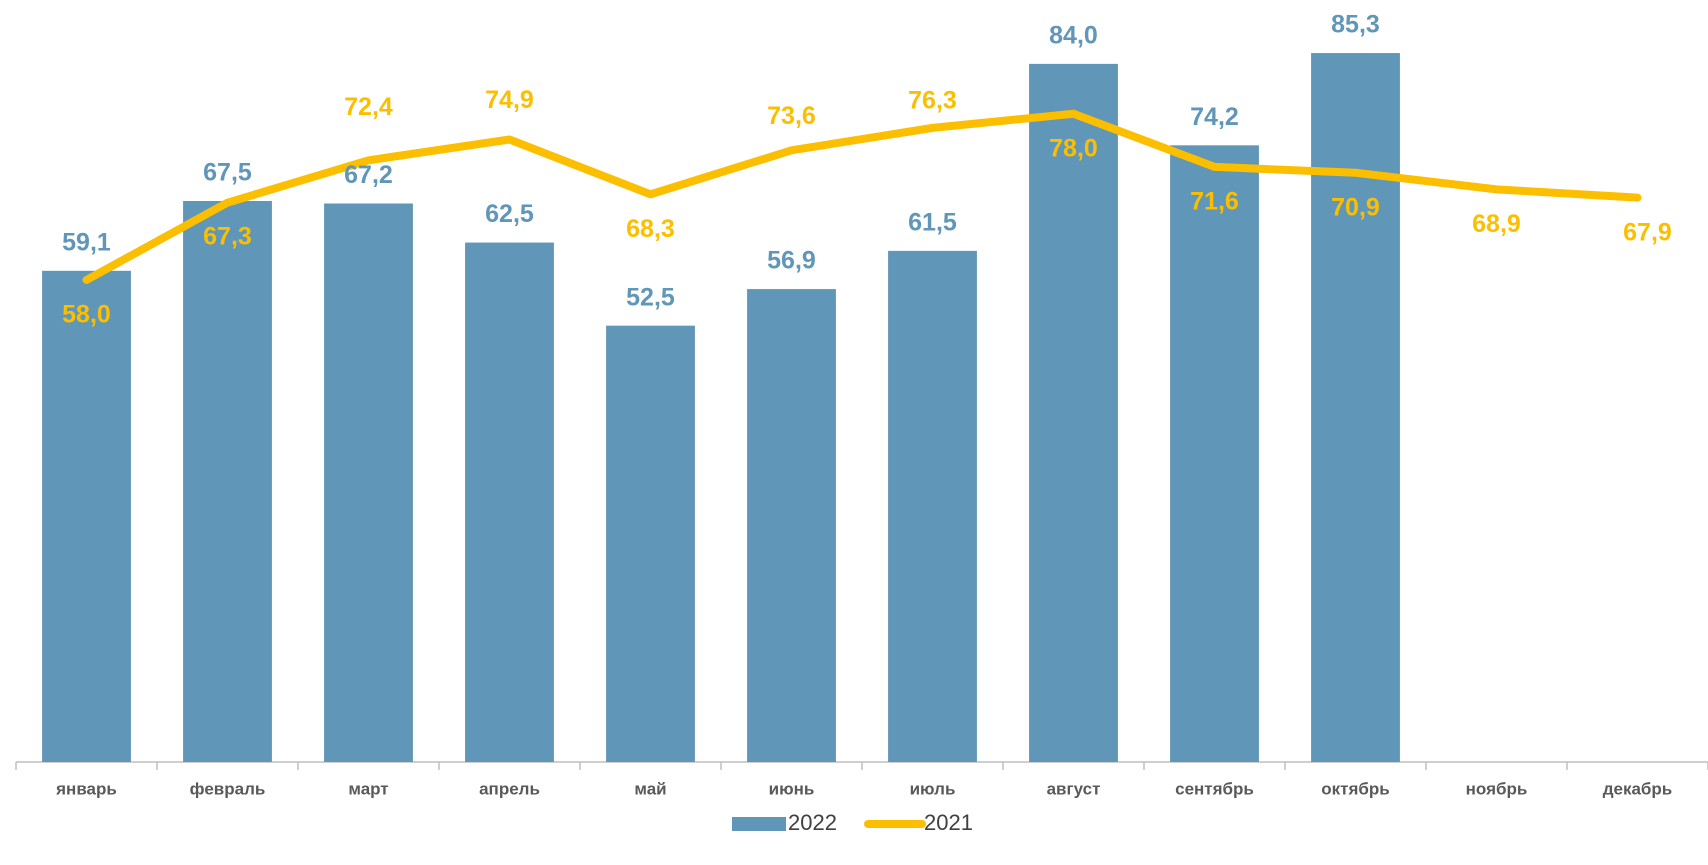  I want to click on x-tick-label: май, so click(650, 788).